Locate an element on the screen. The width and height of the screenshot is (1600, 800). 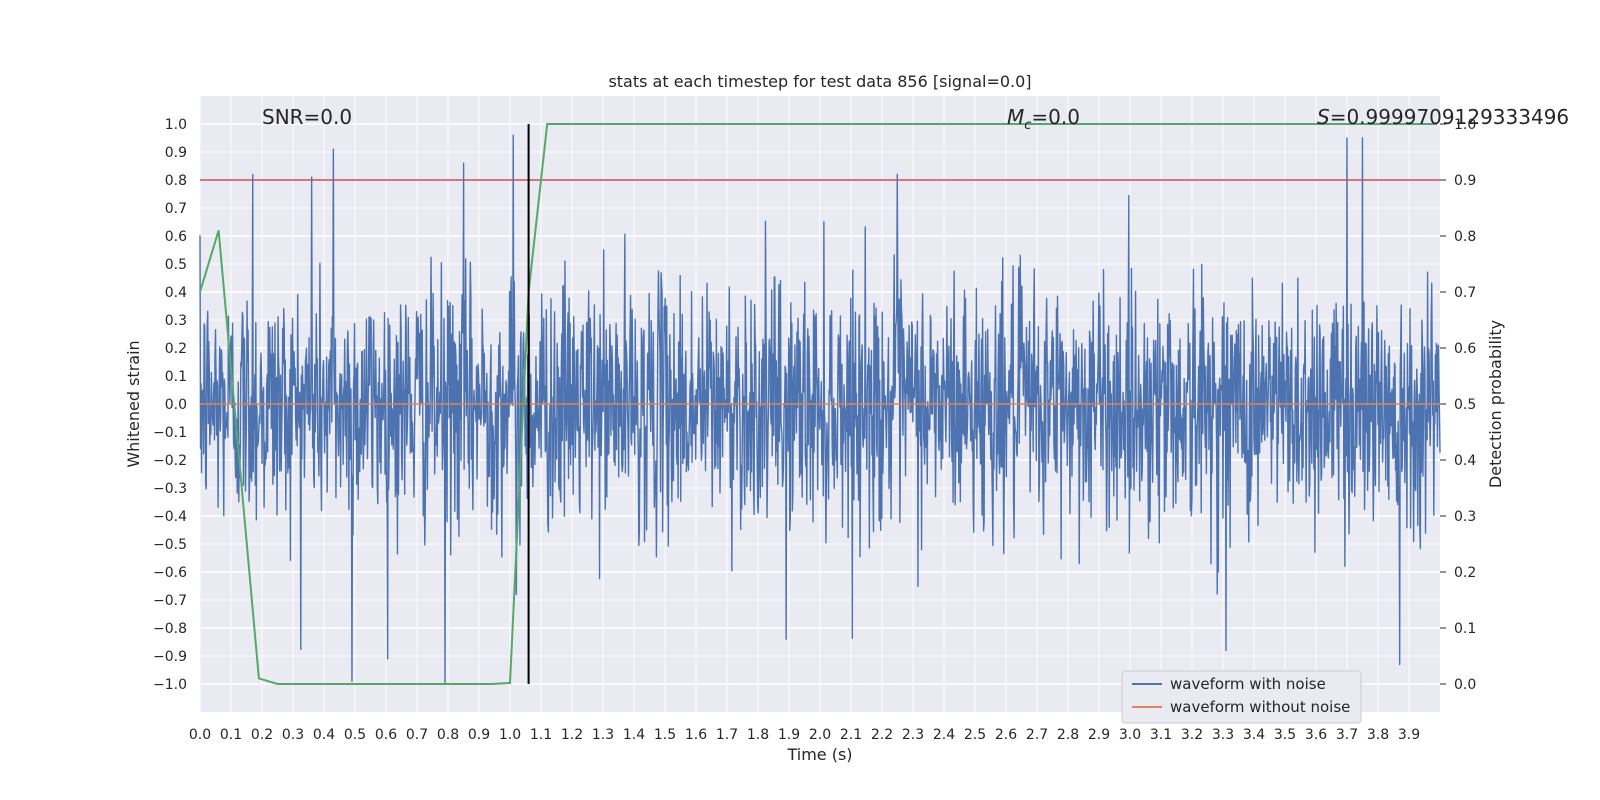
score-annotation: S=0.9999709129333496 is located at coordinates (1443, 117).